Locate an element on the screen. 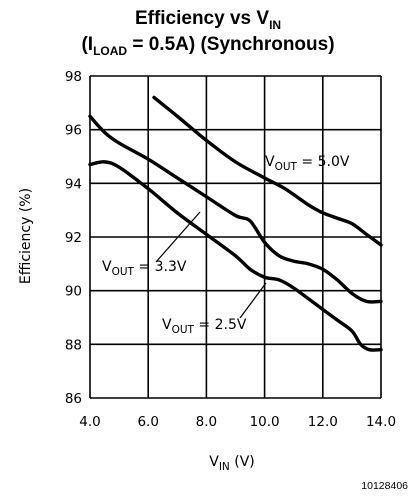 The image size is (412, 497). x-tick-label: 4.0 is located at coordinates (89, 422).